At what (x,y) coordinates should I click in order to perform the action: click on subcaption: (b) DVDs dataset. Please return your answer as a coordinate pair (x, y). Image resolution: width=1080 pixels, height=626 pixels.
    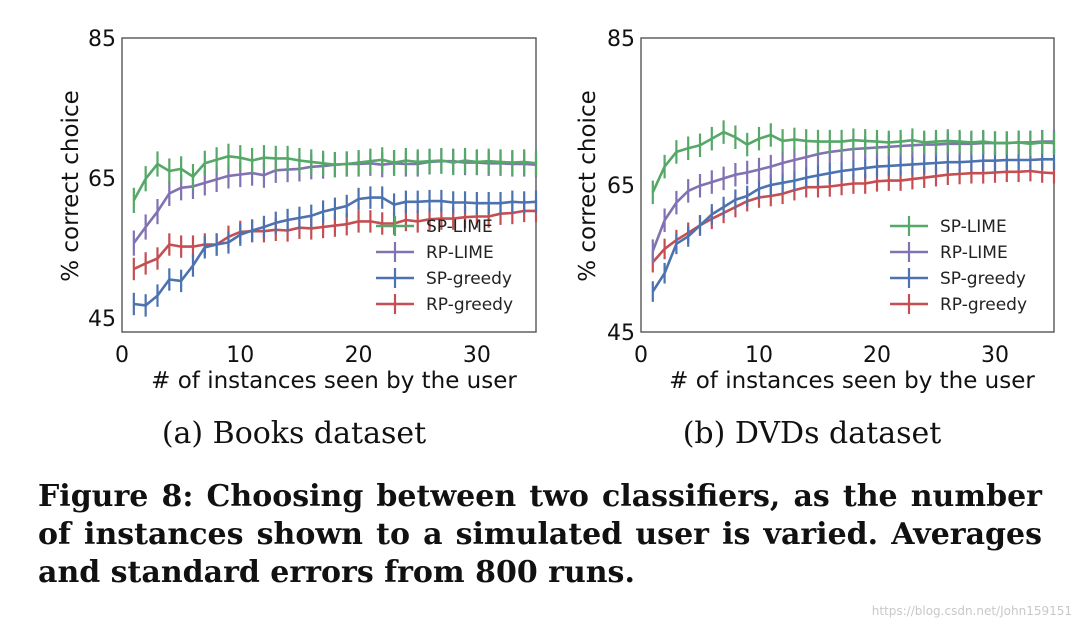
    Looking at the image, I should click on (812, 433).